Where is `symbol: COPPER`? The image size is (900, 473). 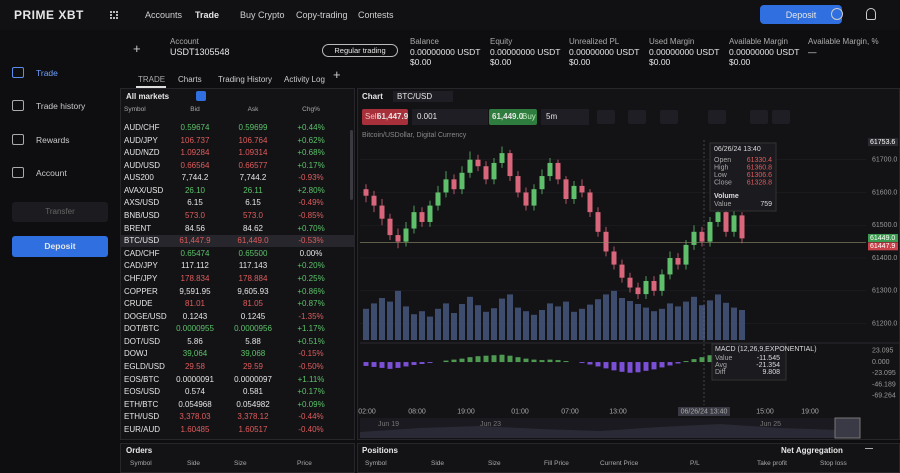 symbol: COPPER is located at coordinates (141, 291).